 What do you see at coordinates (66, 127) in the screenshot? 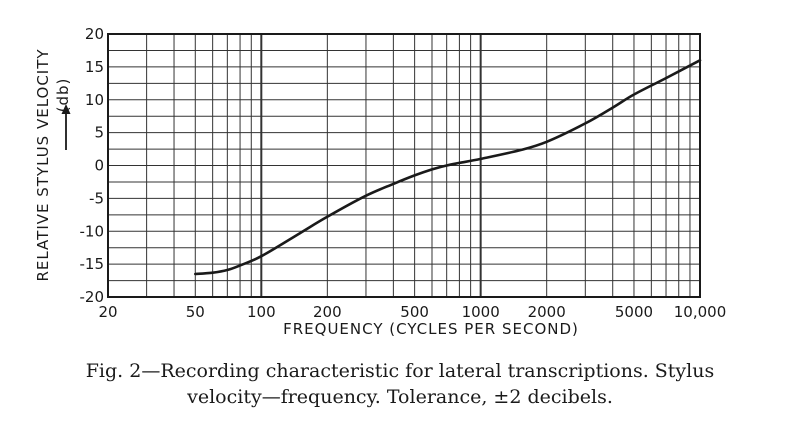
I see `y-axis-arrow-icon` at bounding box center [66, 127].